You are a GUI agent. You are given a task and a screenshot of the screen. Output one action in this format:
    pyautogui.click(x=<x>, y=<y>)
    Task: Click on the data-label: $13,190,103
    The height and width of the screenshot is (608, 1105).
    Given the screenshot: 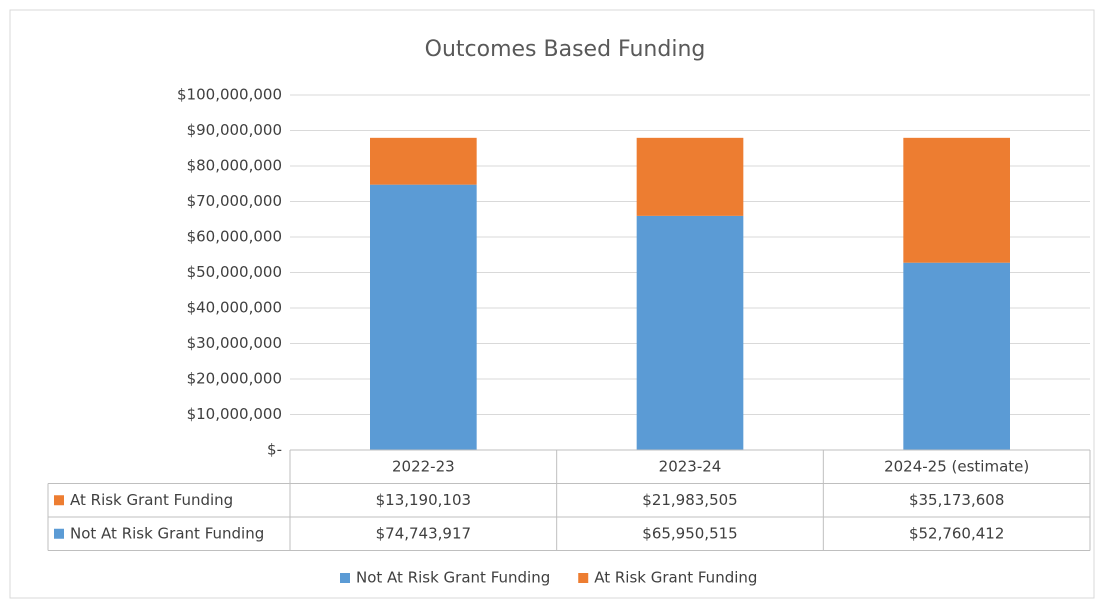 What is the action you would take?
    pyautogui.click(x=423, y=500)
    